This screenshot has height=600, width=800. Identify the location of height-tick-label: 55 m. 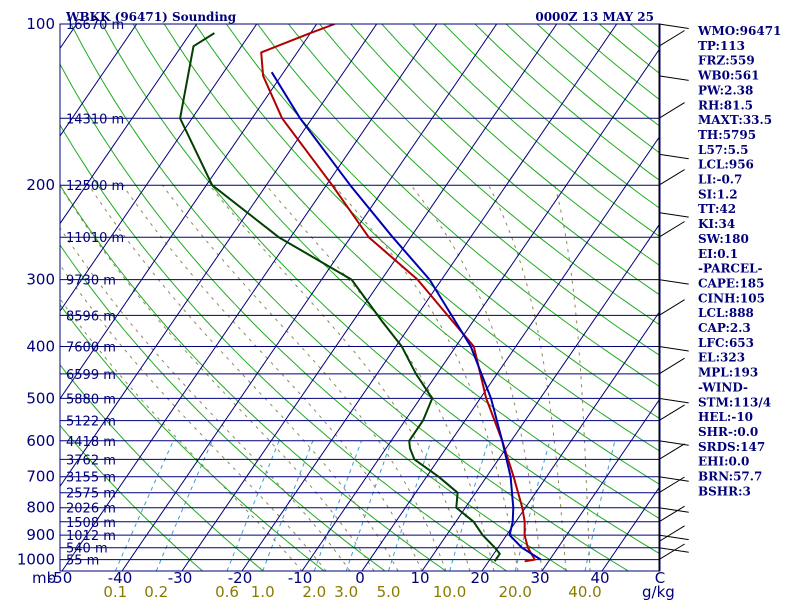
(82, 561).